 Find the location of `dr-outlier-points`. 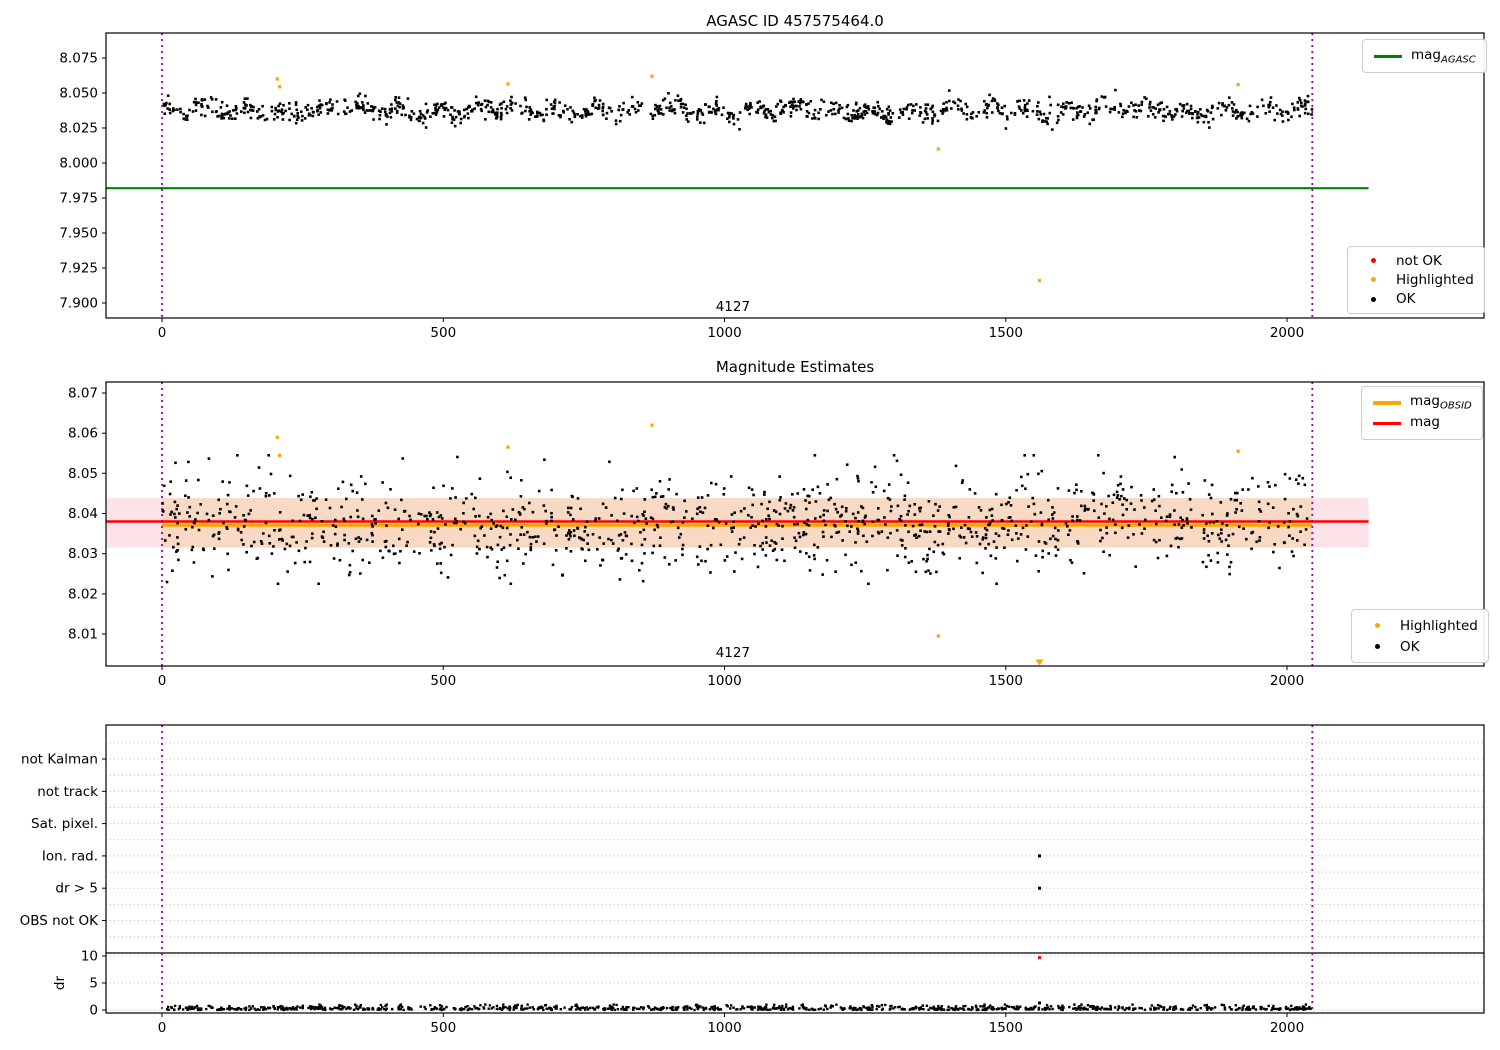

dr-outlier-points is located at coordinates (1039, 980).